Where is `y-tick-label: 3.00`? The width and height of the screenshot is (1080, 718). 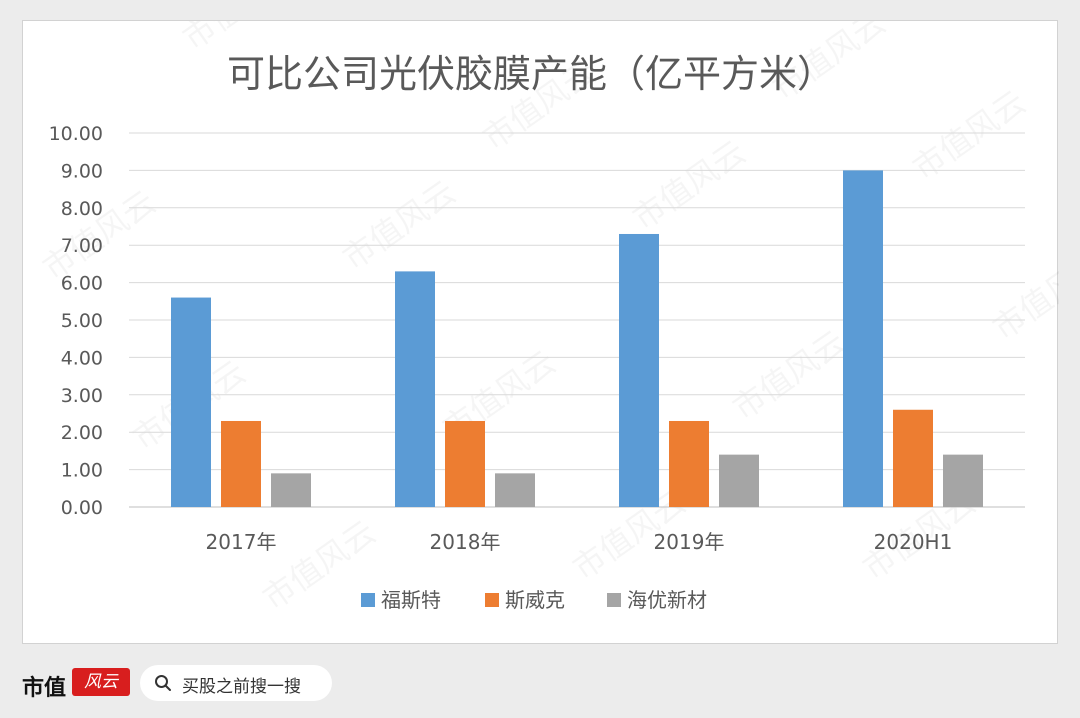 y-tick-label: 3.00 is located at coordinates (82, 396).